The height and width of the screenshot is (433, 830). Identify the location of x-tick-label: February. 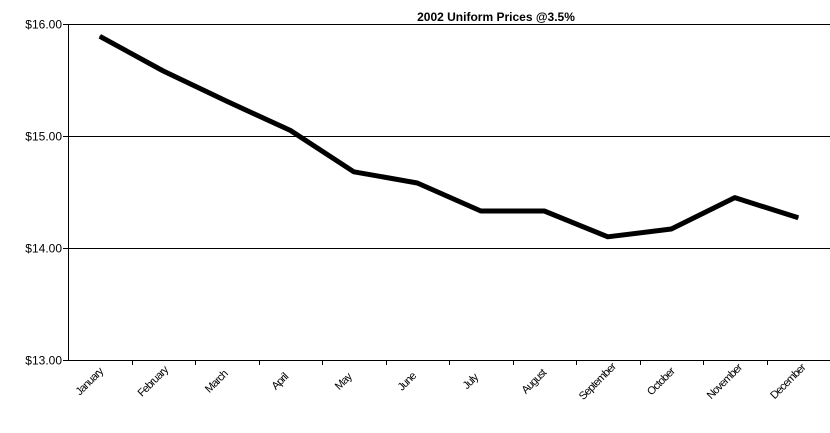
(154, 381).